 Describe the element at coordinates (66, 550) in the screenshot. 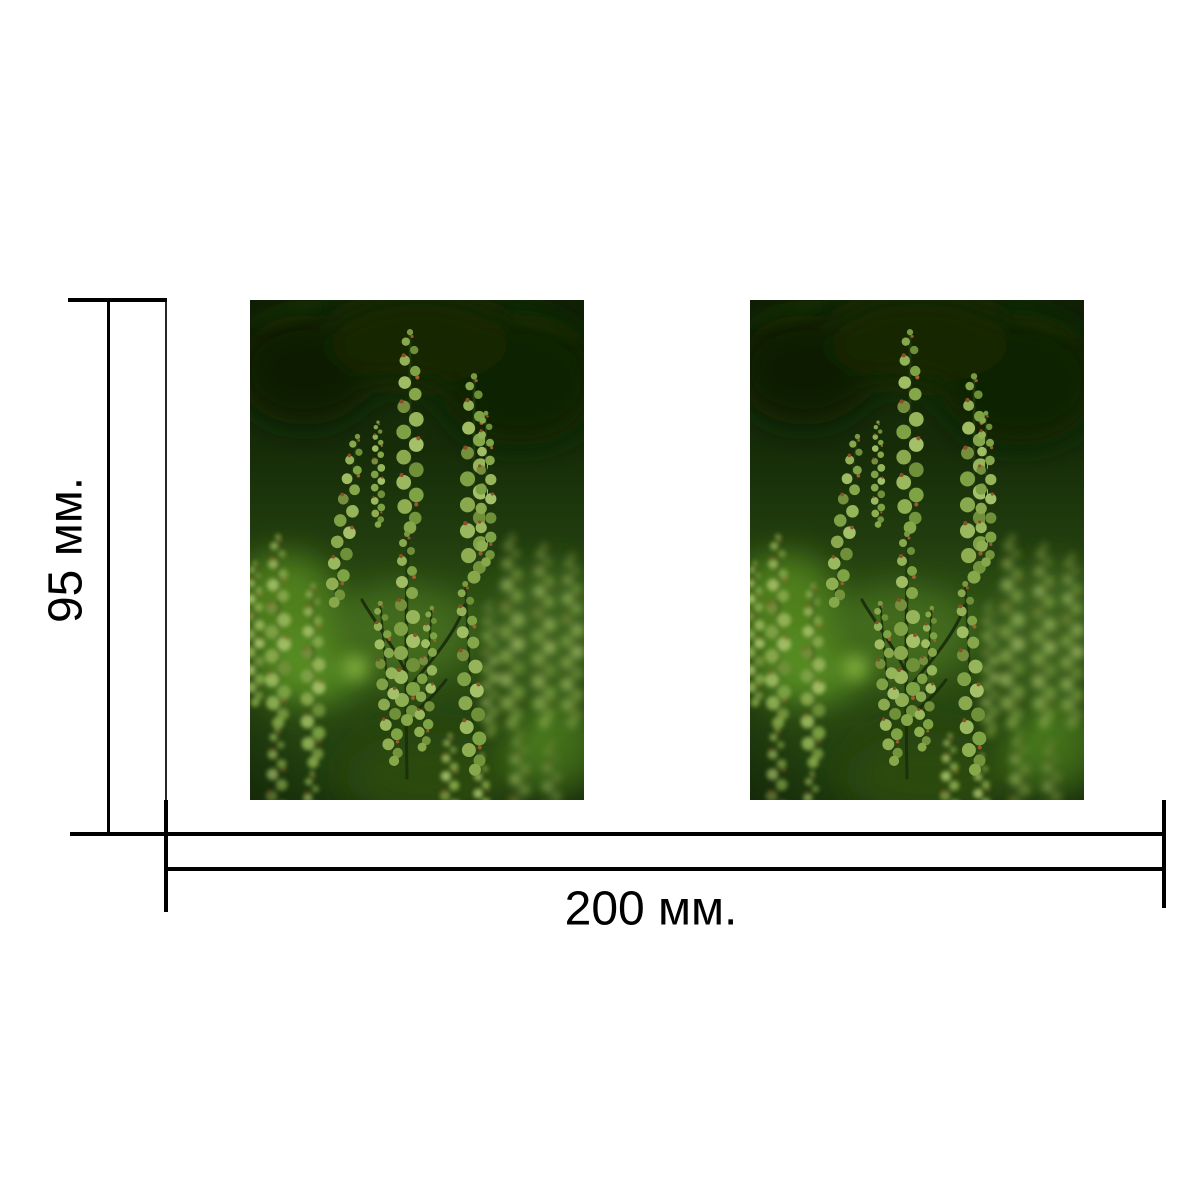

I see `height-dimension-label: 95 мм.` at that location.